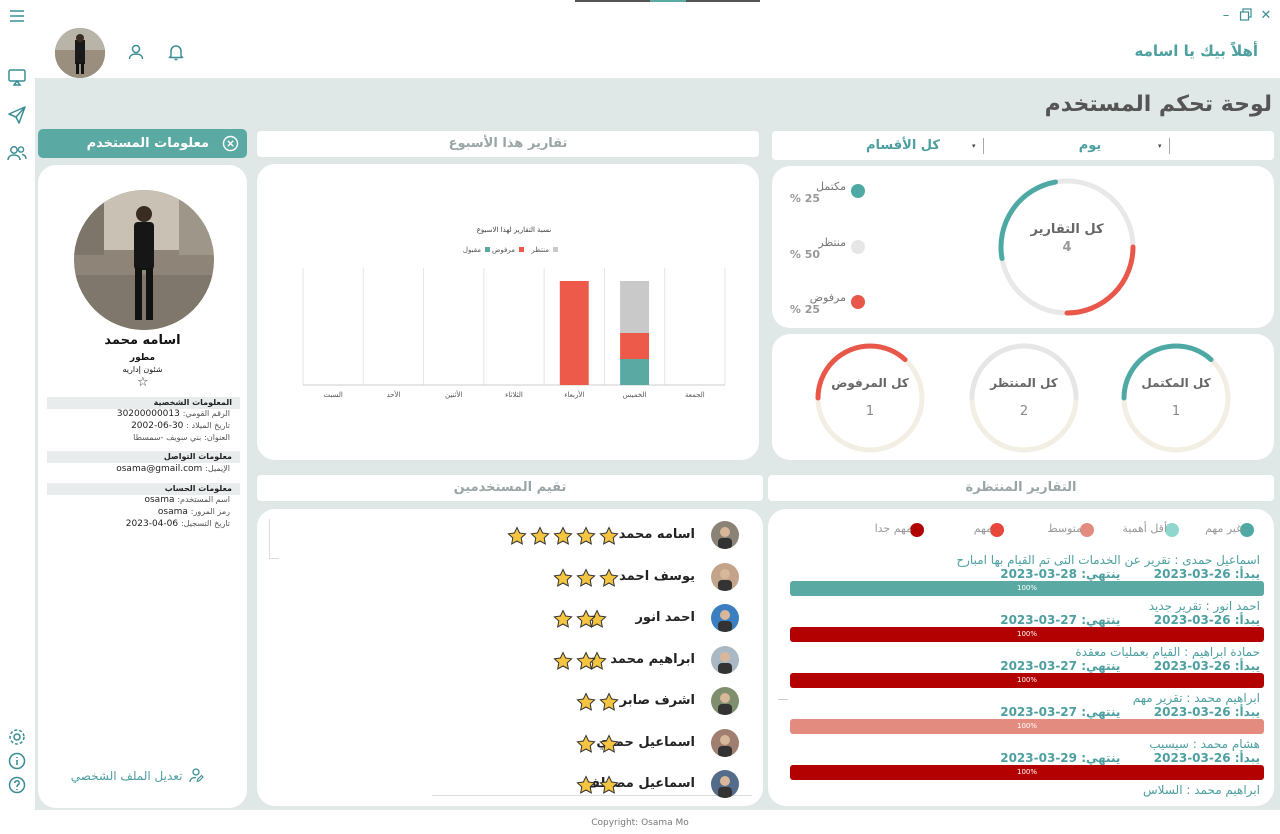 Image resolution: width=1280 pixels, height=834 pixels. Describe the element at coordinates (1025, 652) in the screenshot. I see `report-title: حمادة ابراهيم : القيام بعمليات معقدة` at that location.